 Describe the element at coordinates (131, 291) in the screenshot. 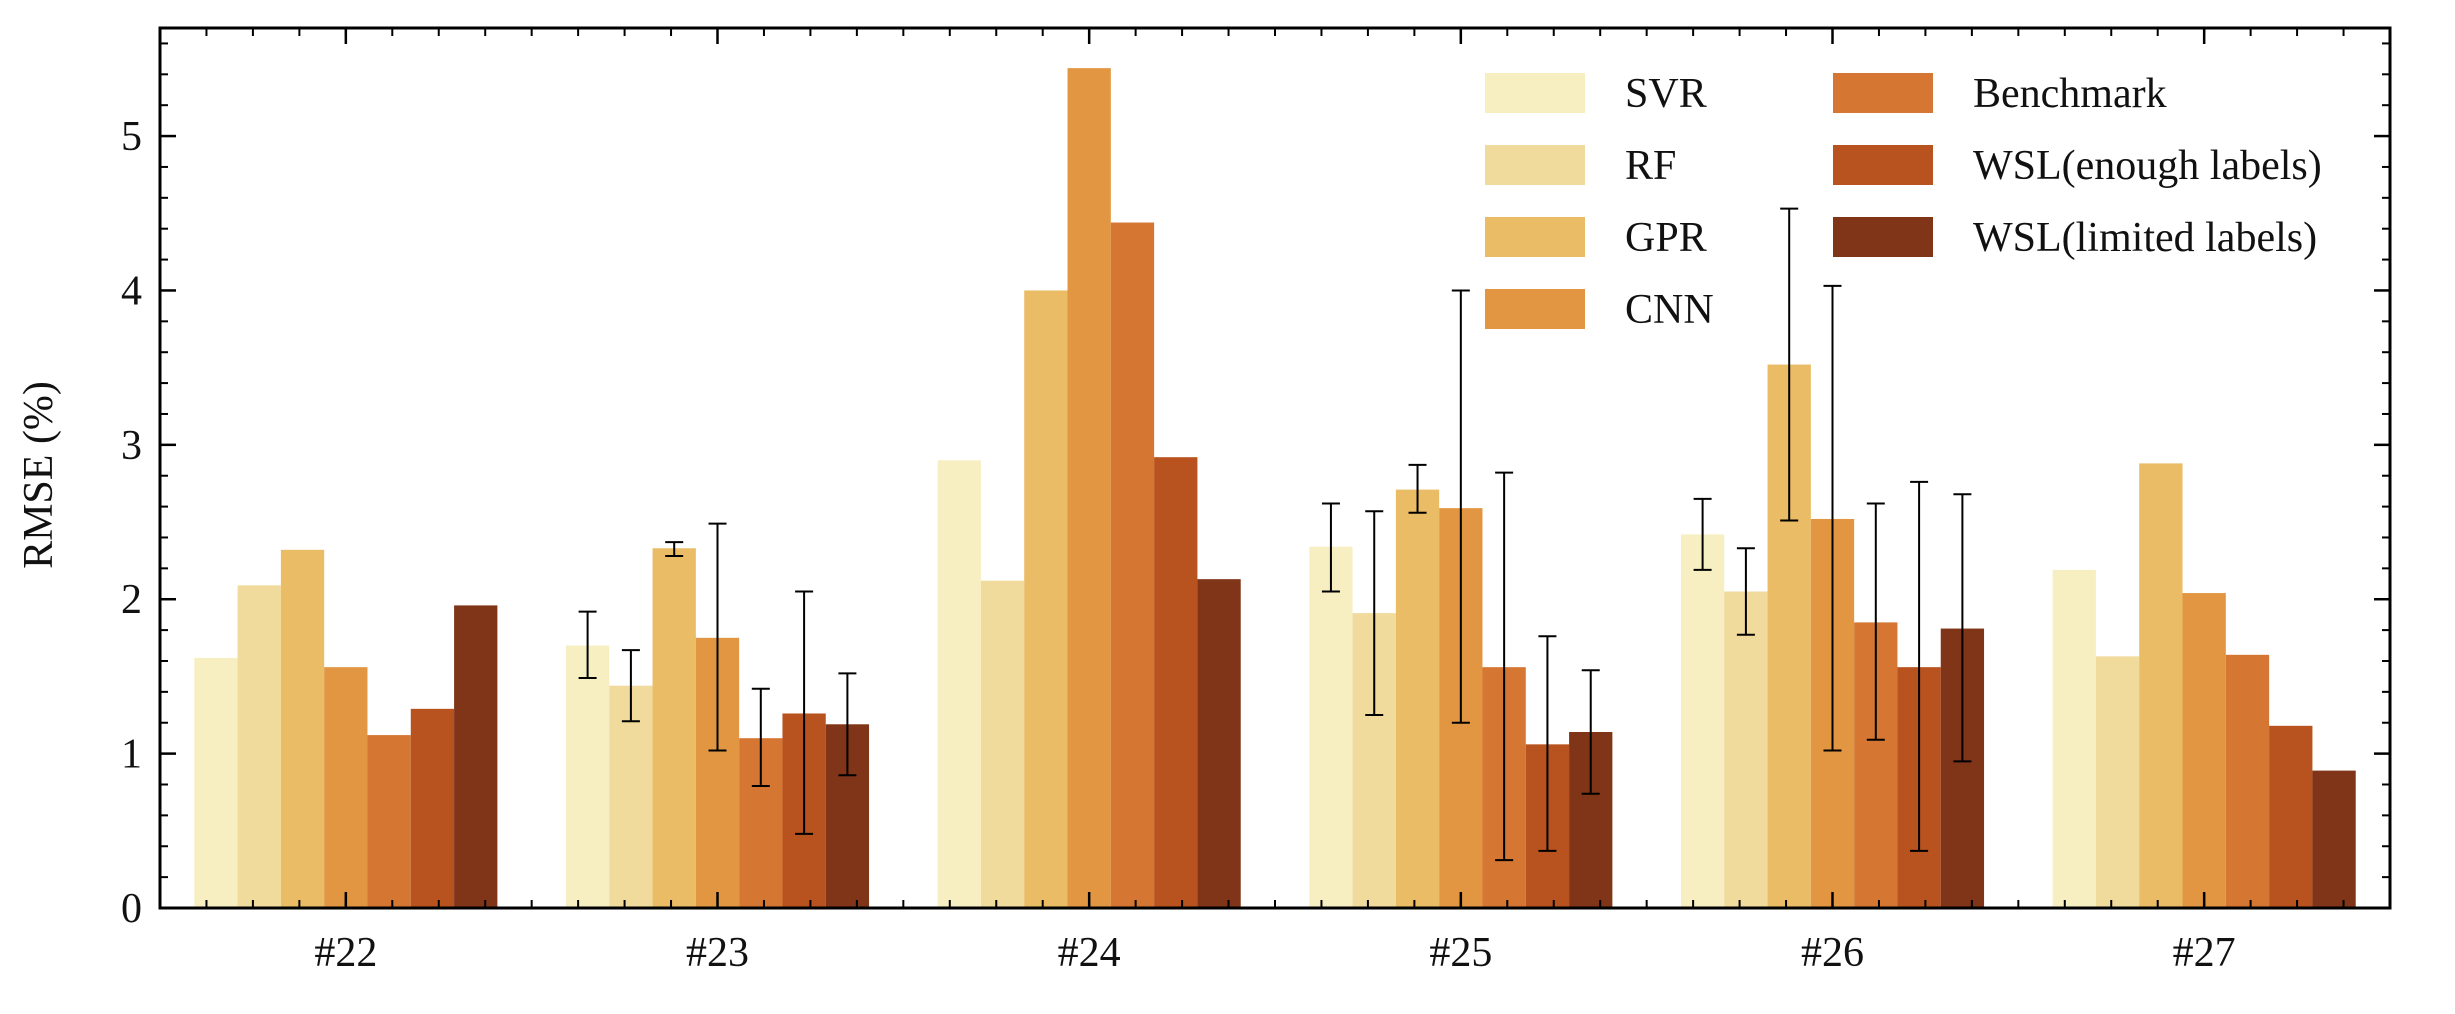

I see `y-tick-label: 4` at that location.